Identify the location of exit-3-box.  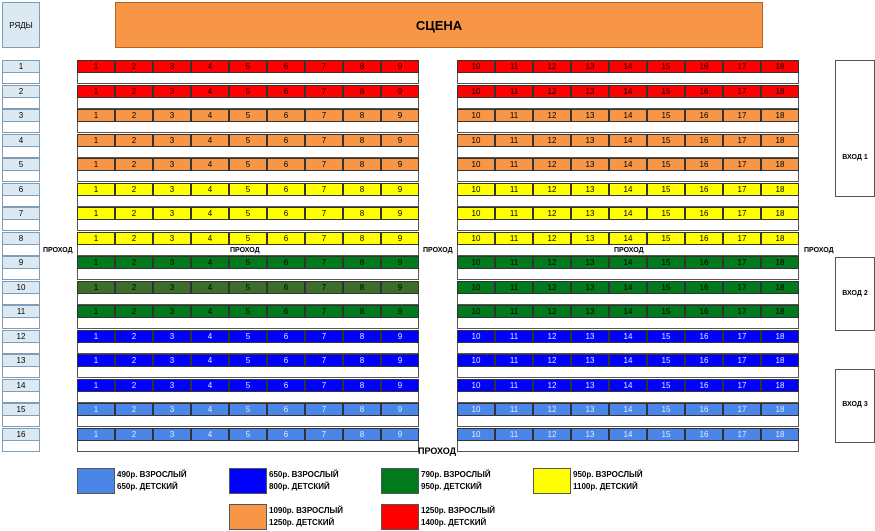
(855, 406).